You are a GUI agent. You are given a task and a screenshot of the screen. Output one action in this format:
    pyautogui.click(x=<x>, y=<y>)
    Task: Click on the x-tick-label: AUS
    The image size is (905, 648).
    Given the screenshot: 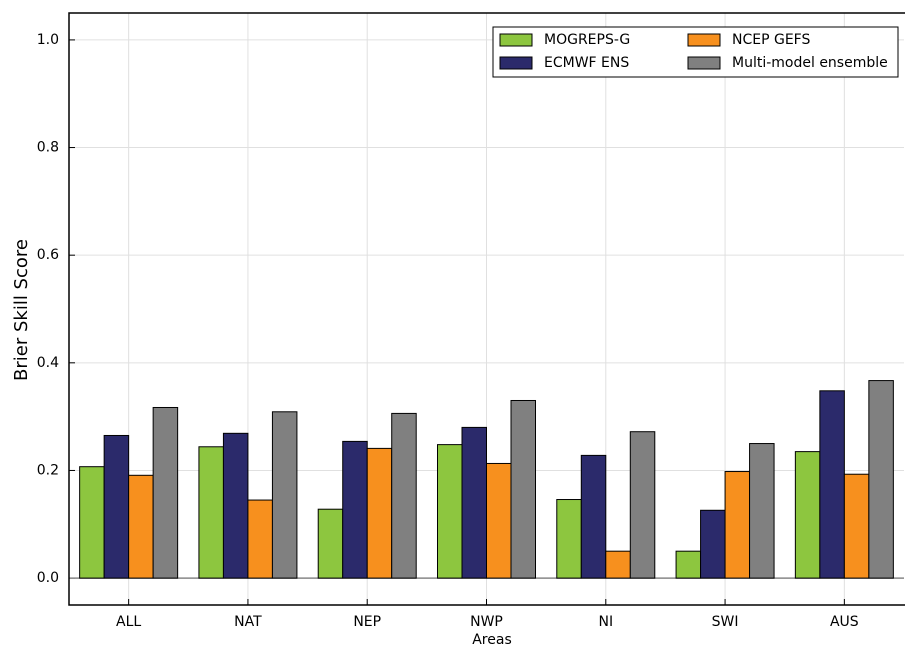 What is the action you would take?
    pyautogui.click(x=844, y=622)
    